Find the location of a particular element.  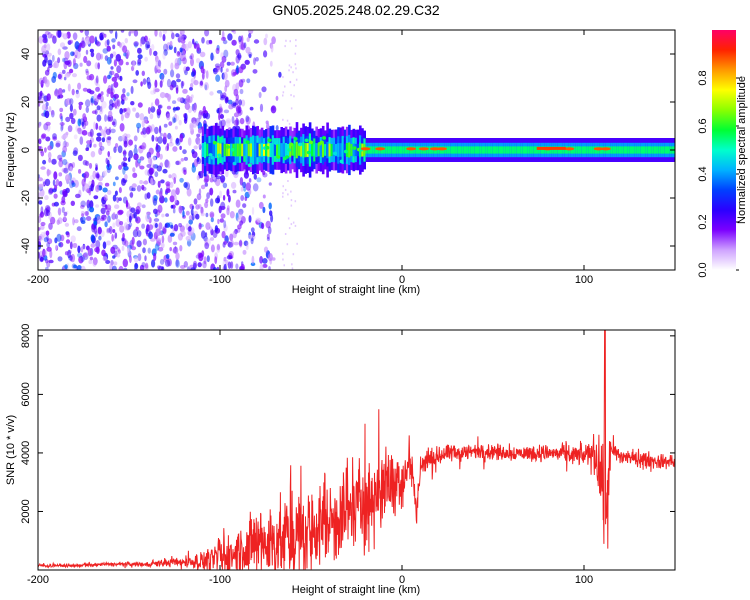

y-tick-label: 2000 is located at coordinates (26, 511).